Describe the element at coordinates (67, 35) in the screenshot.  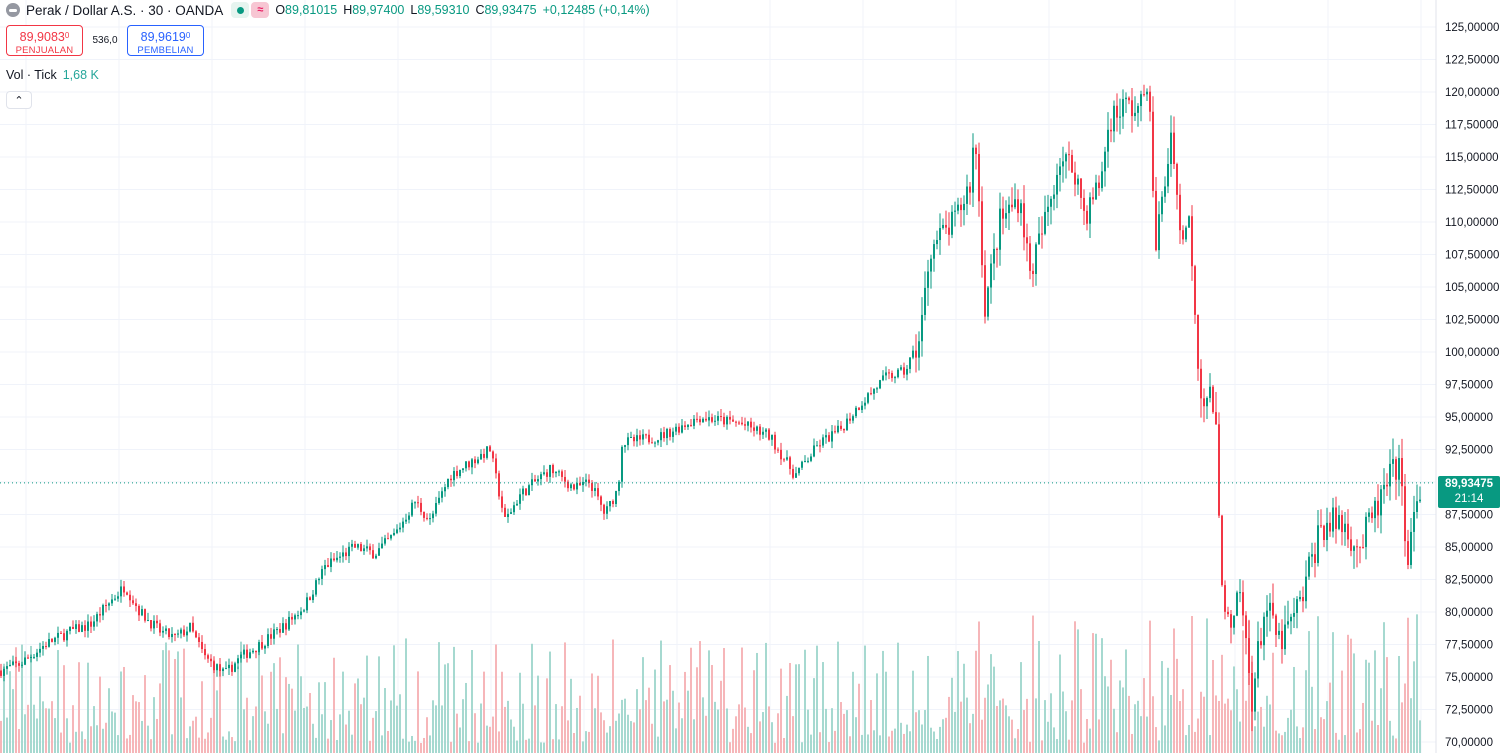
I see `sell-price-sup: 0` at that location.